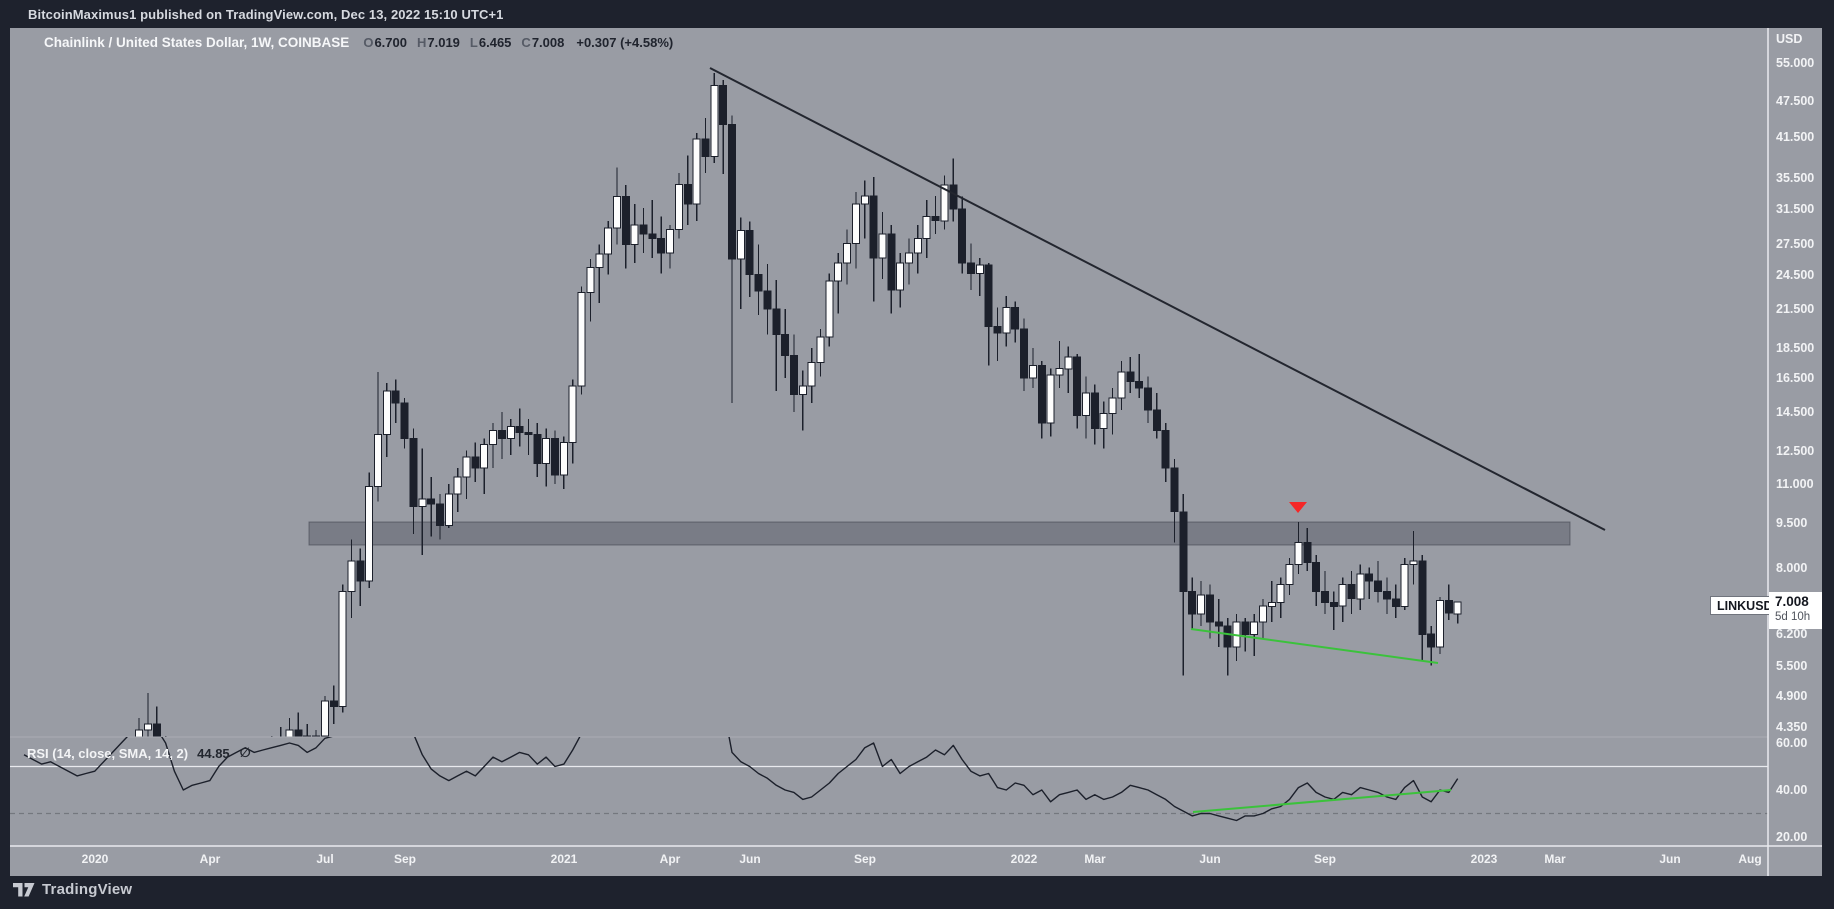 The width and height of the screenshot is (1834, 909). Describe the element at coordinates (1795, 244) in the screenshot. I see `price-tick-label: 27.500` at that location.